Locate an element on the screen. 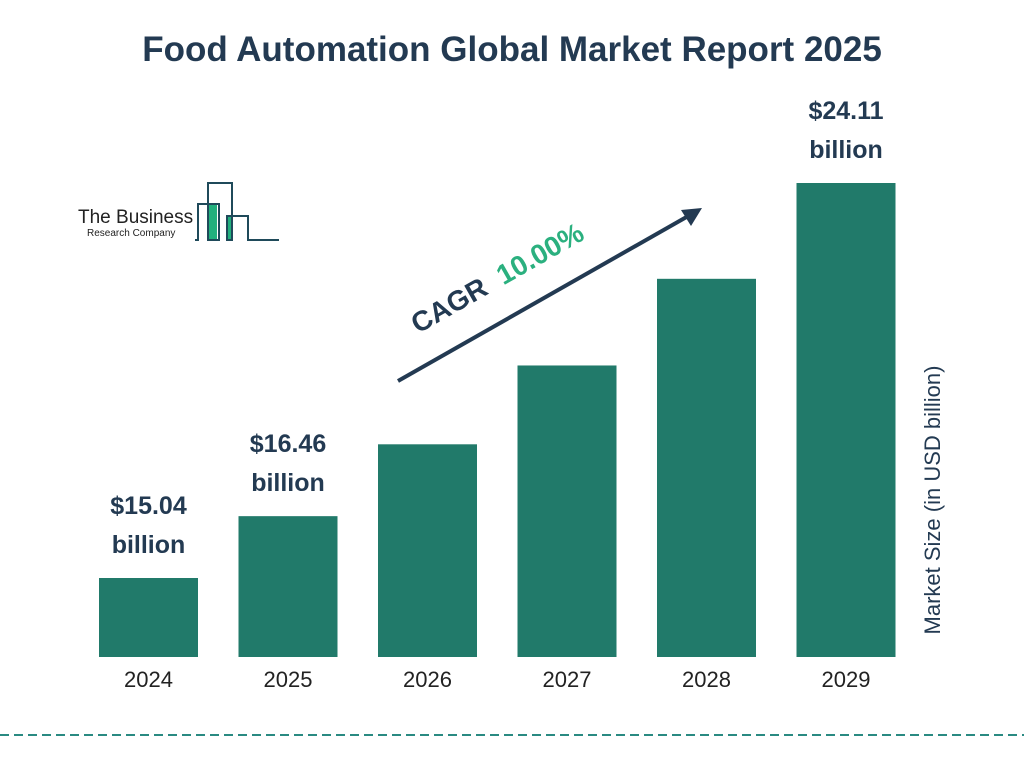  bar-2025 is located at coordinates (288, 586).